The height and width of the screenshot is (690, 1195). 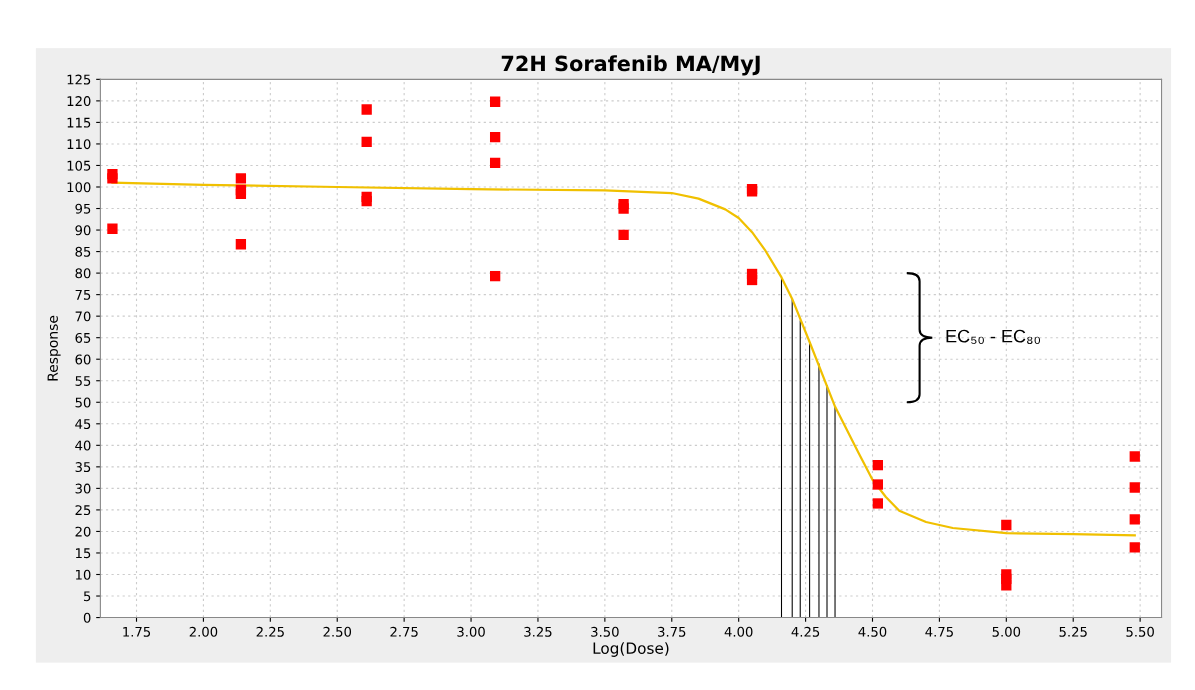 What do you see at coordinates (672, 631) in the screenshot?
I see `x-tick-label: 3.75` at bounding box center [672, 631].